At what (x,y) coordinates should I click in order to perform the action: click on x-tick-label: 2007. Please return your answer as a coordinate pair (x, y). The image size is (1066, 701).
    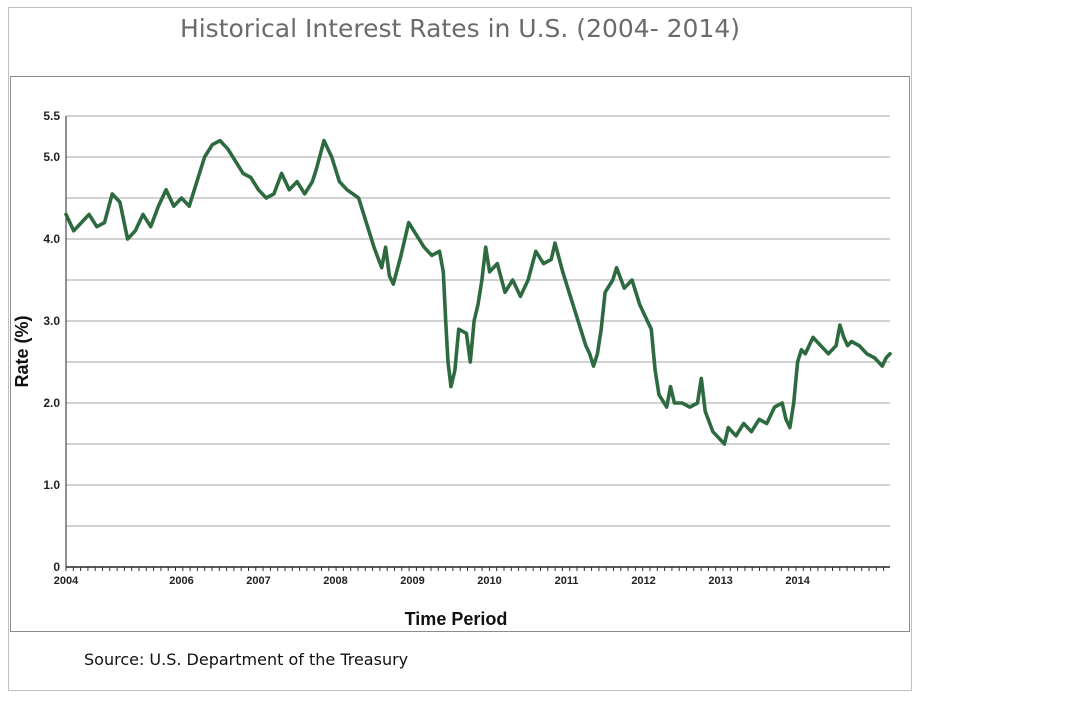
    Looking at the image, I should click on (258, 581).